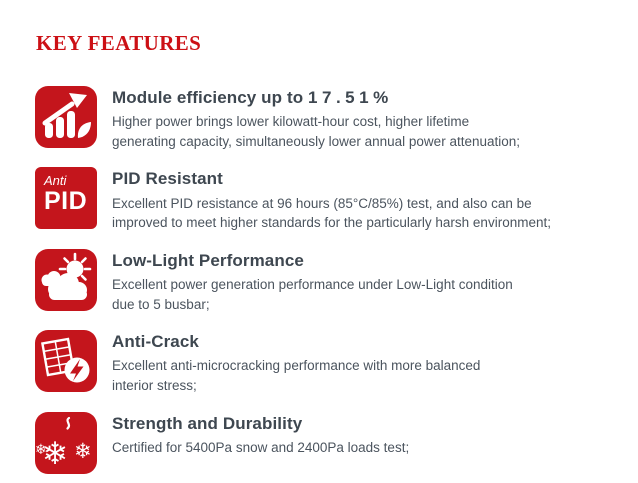 The image size is (638, 483). Describe the element at coordinates (119, 43) in the screenshot. I see `page-title: KEY FEATURES` at that location.